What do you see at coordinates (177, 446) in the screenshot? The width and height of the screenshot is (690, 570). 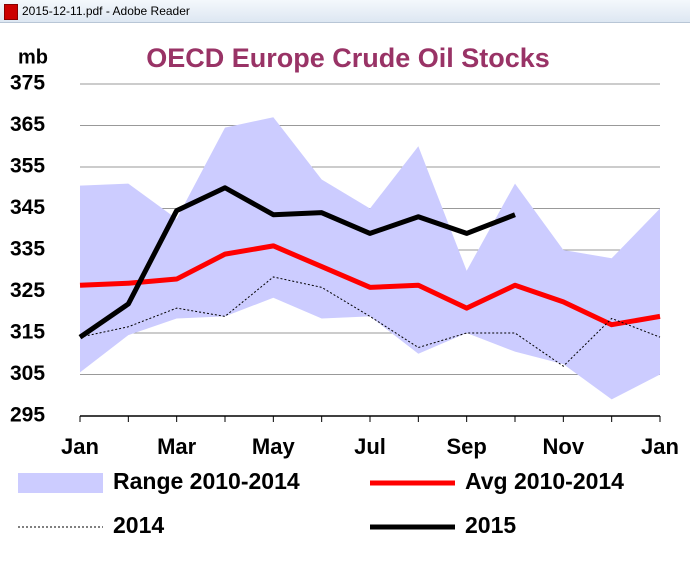 I see `x-tick-label: Mar` at bounding box center [177, 446].